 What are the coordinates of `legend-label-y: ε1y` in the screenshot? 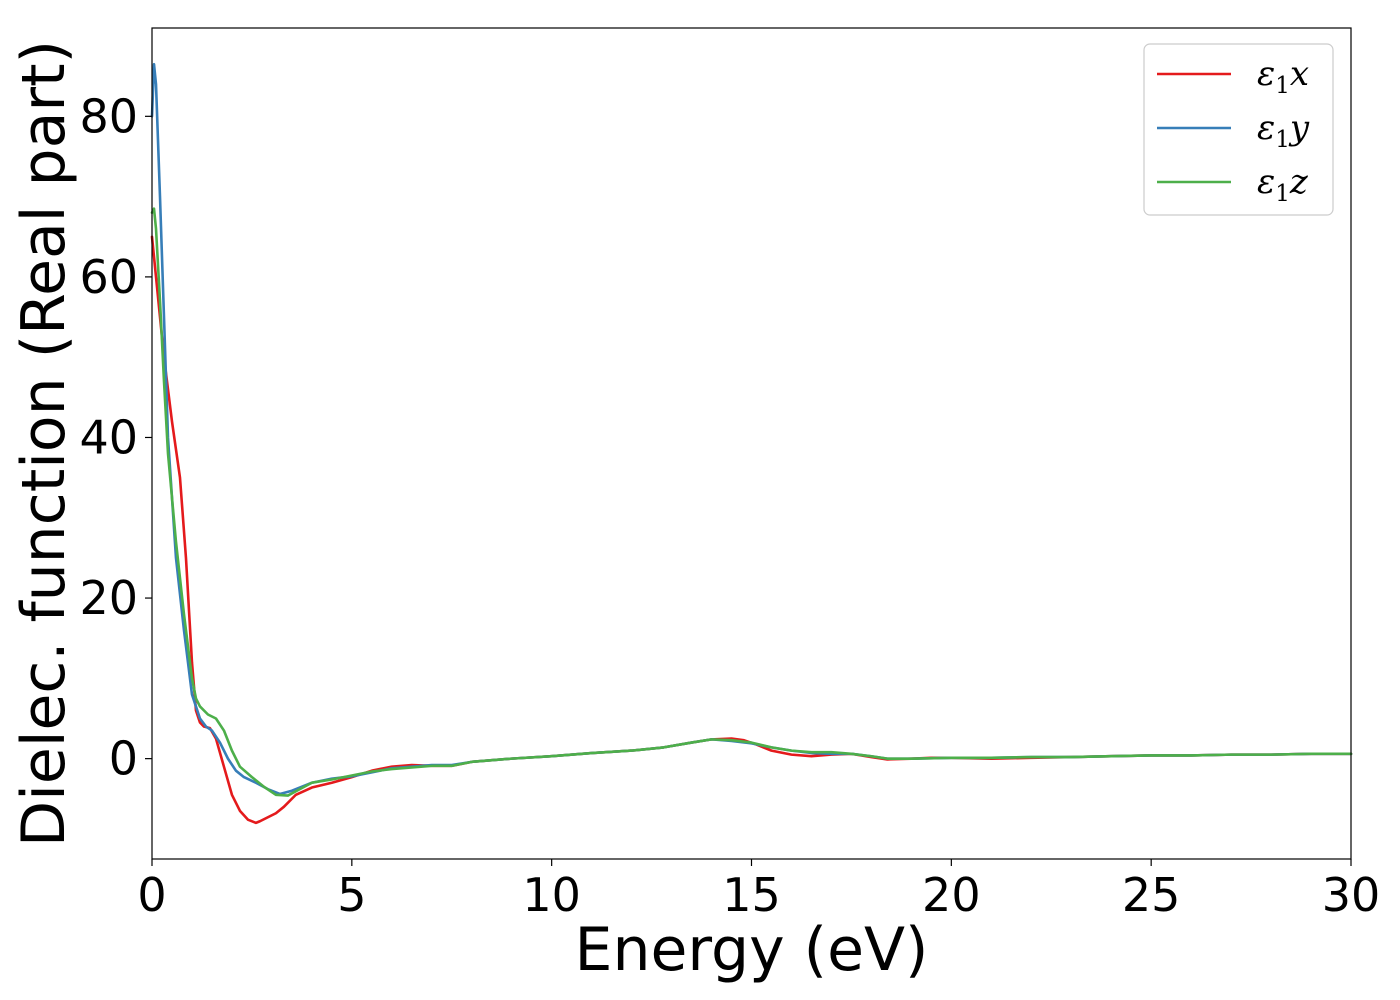 It's located at (1283, 130).